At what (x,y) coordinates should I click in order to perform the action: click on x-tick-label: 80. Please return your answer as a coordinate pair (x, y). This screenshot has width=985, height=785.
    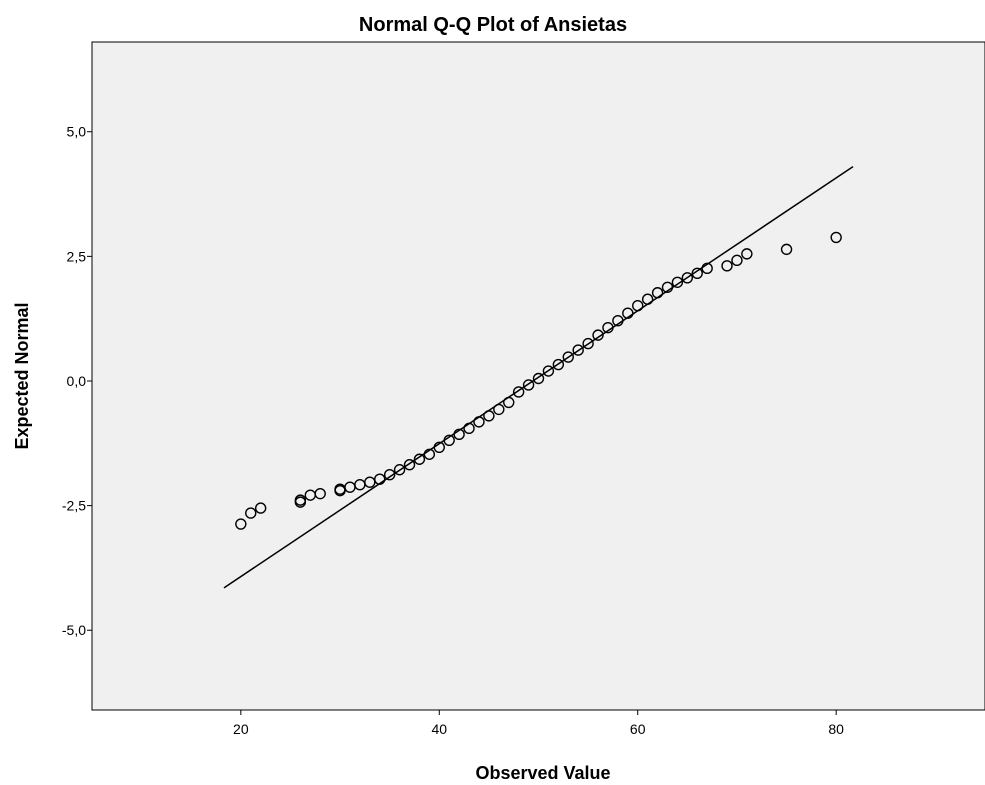
    Looking at the image, I should click on (836, 729).